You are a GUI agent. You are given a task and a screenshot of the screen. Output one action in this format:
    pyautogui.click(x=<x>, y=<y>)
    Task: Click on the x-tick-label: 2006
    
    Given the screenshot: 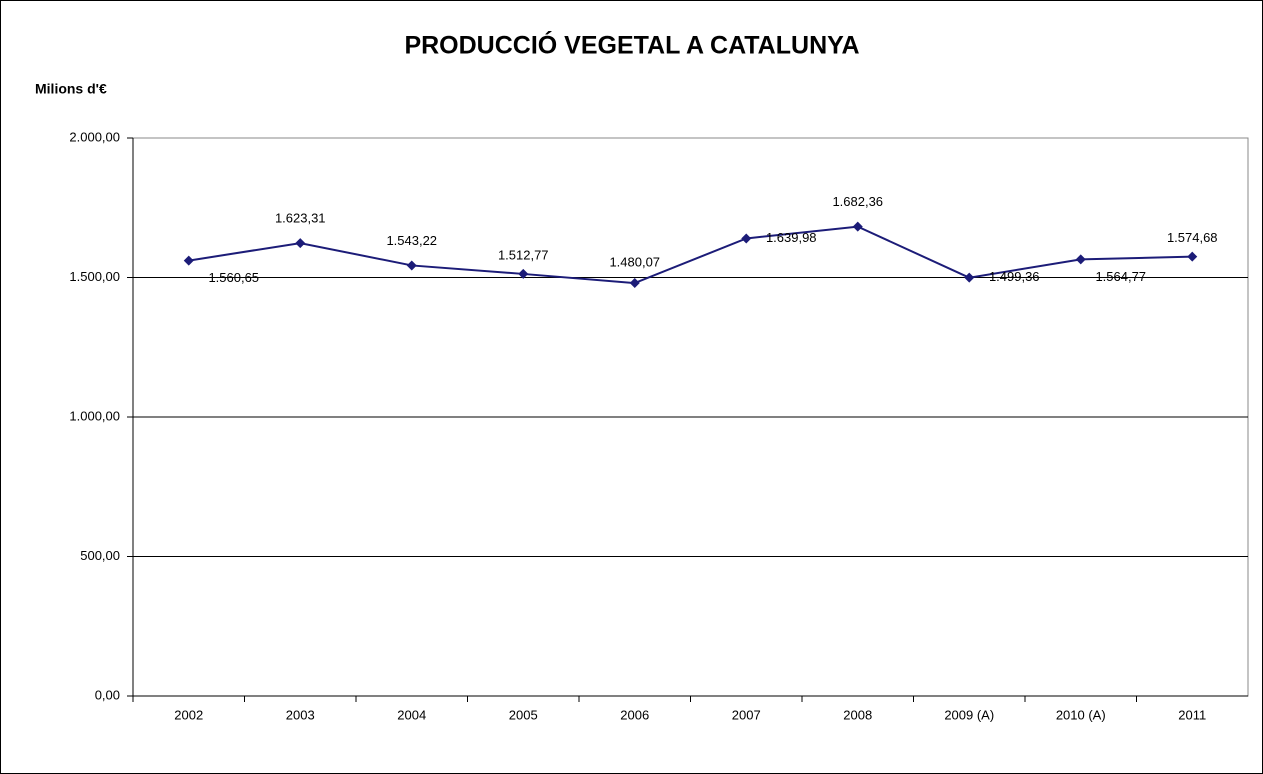 What is the action you would take?
    pyautogui.click(x=634, y=714)
    